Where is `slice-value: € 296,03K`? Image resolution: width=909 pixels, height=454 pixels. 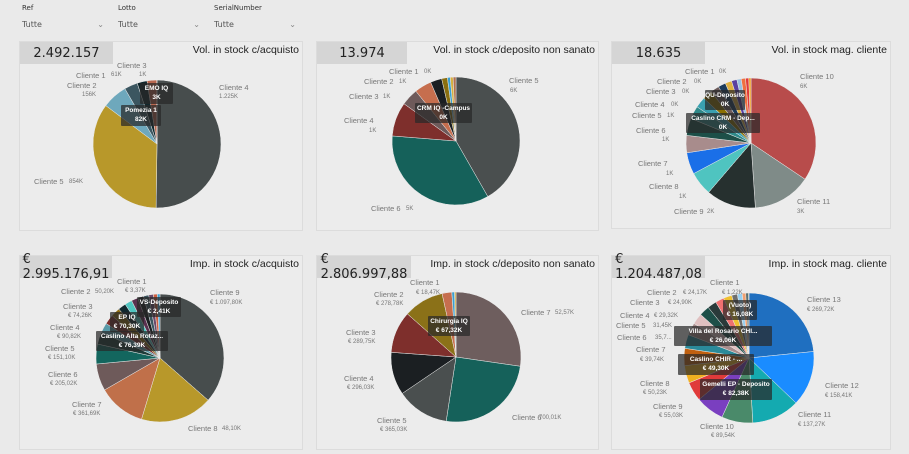
slice-value: € 296,03K is located at coordinates (361, 388).